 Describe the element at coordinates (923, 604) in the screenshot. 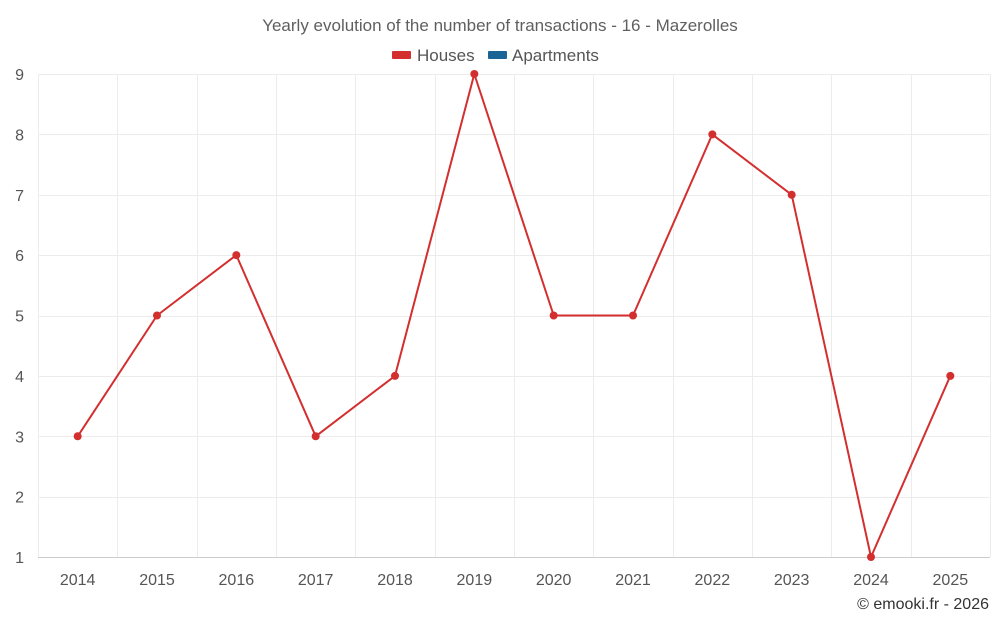

I see `credit-text: © emooki.fr - 2026` at that location.